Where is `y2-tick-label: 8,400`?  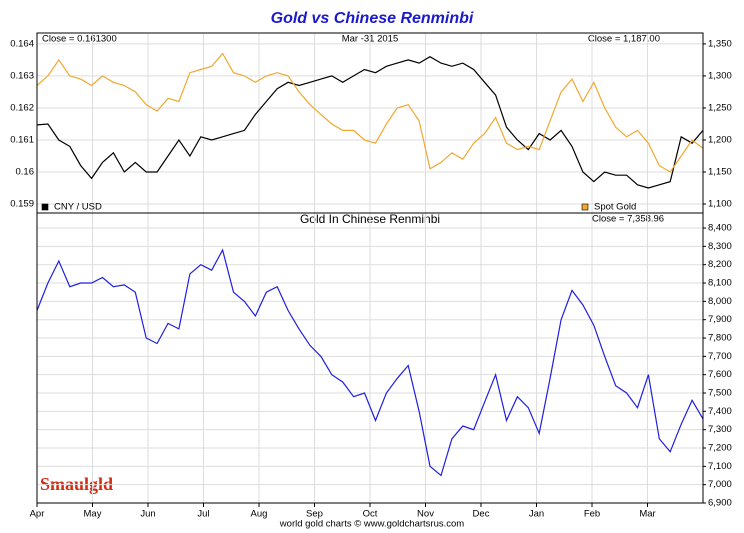 y2-tick-label: 8,400 is located at coordinates (720, 228).